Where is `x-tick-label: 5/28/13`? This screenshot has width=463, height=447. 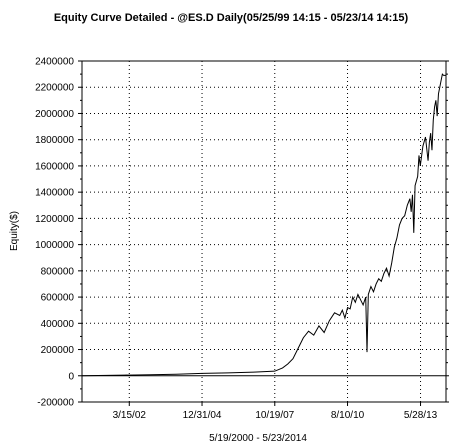
x-tick-label: 5/28/13 is located at coordinates (421, 415).